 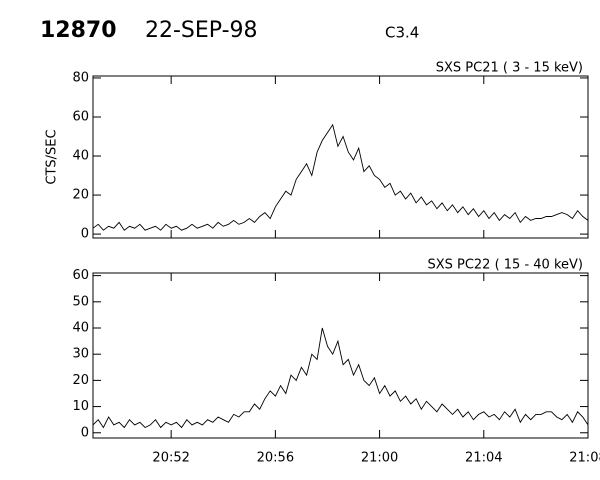 What do you see at coordinates (80, 77) in the screenshot?
I see `y-tick-label: 80` at bounding box center [80, 77].